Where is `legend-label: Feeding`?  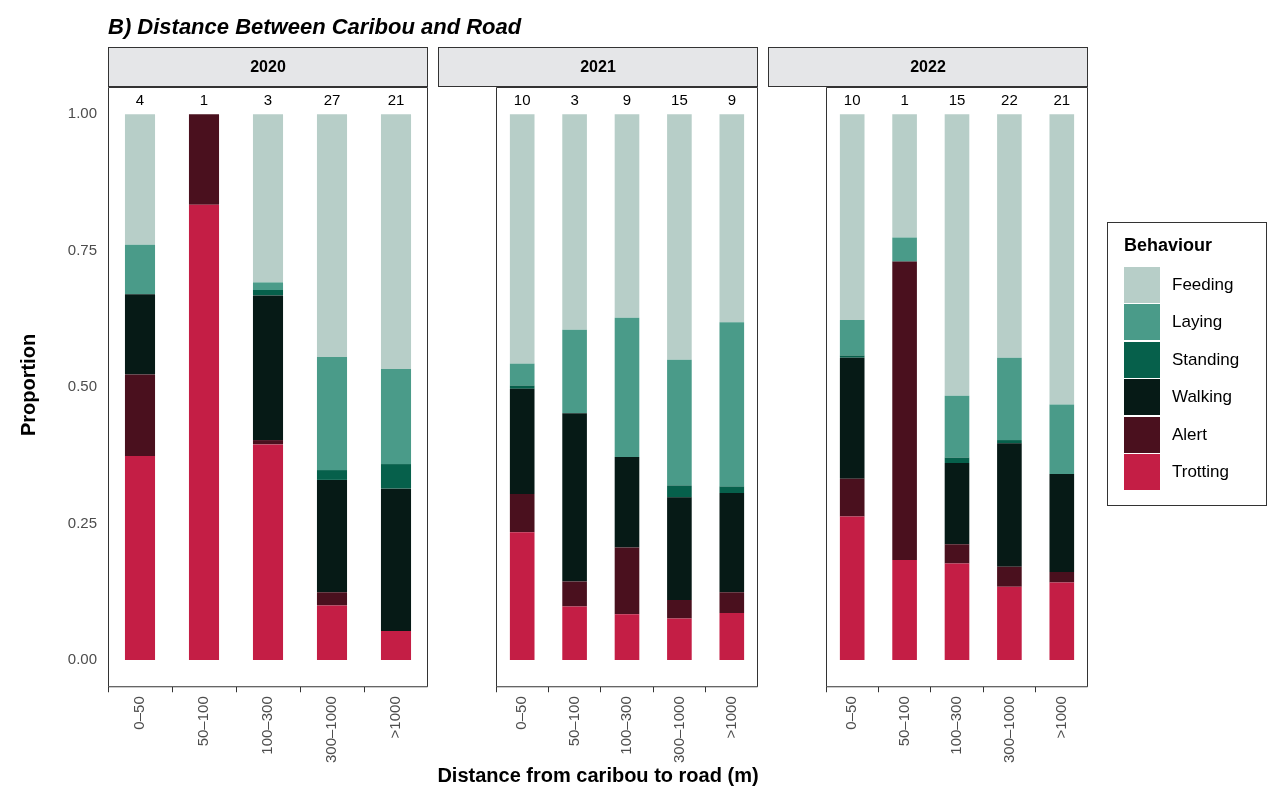
legend-label: Feeding is located at coordinates (1203, 284).